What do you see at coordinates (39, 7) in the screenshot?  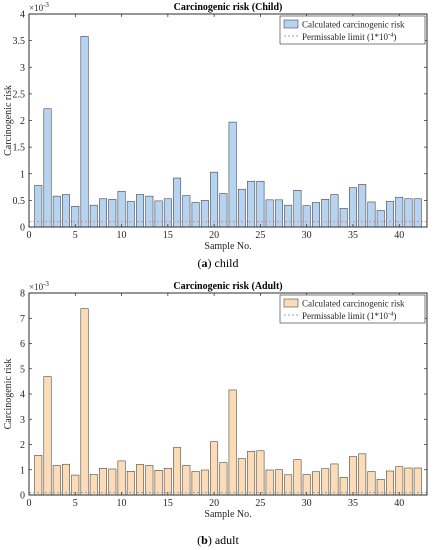 I see `child-y-exponent: ×10⁻³` at bounding box center [39, 7].